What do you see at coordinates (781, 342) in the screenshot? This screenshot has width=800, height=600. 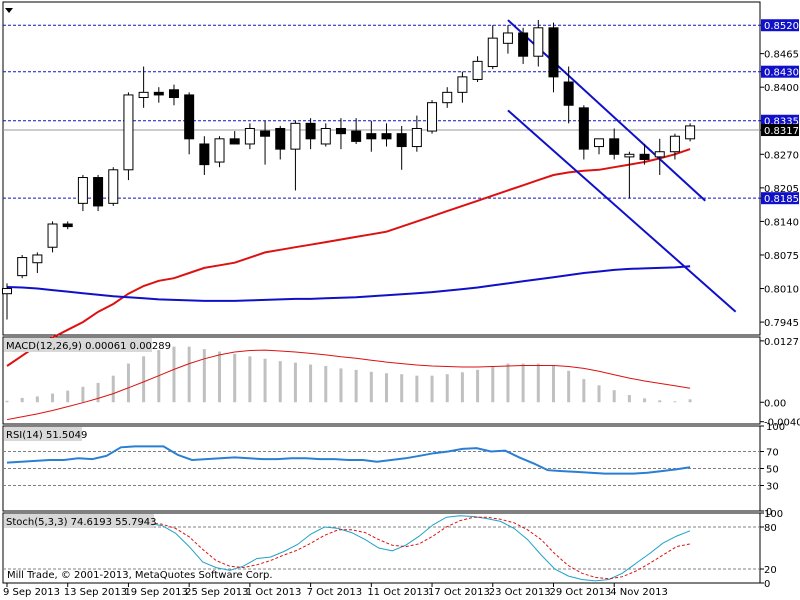 I see `y-tick-label: 0.0127` at bounding box center [781, 342].